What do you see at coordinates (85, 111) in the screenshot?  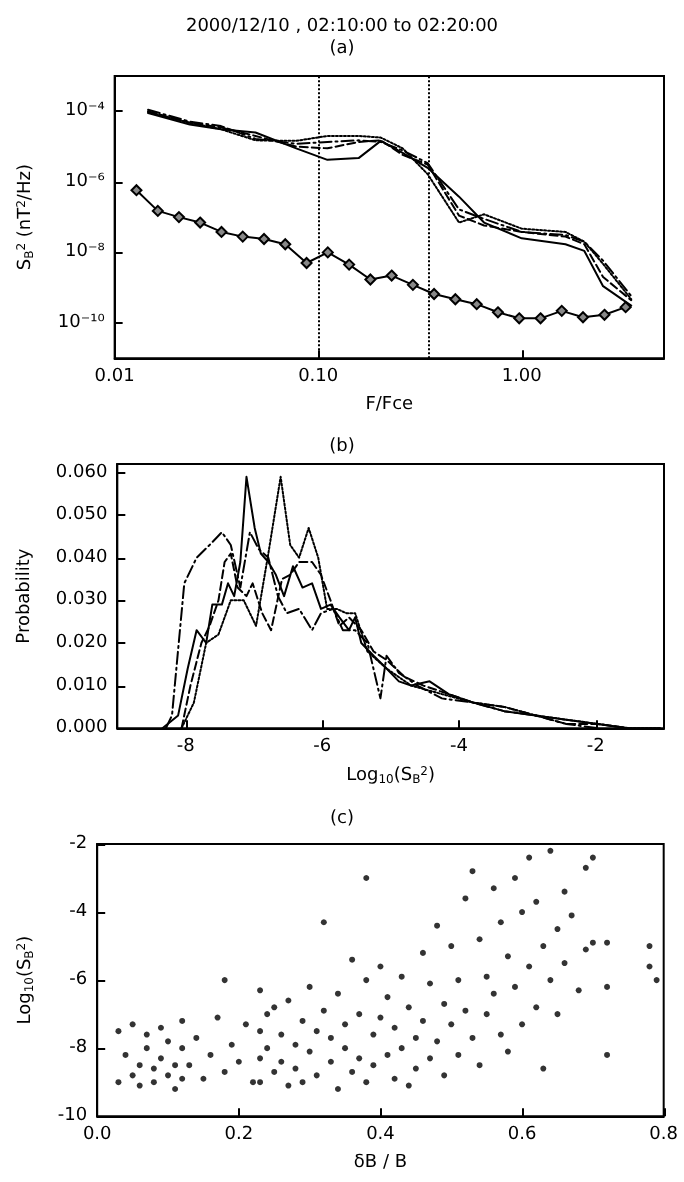 I see `y-tick-label: 10⁻⁴` at bounding box center [85, 111].